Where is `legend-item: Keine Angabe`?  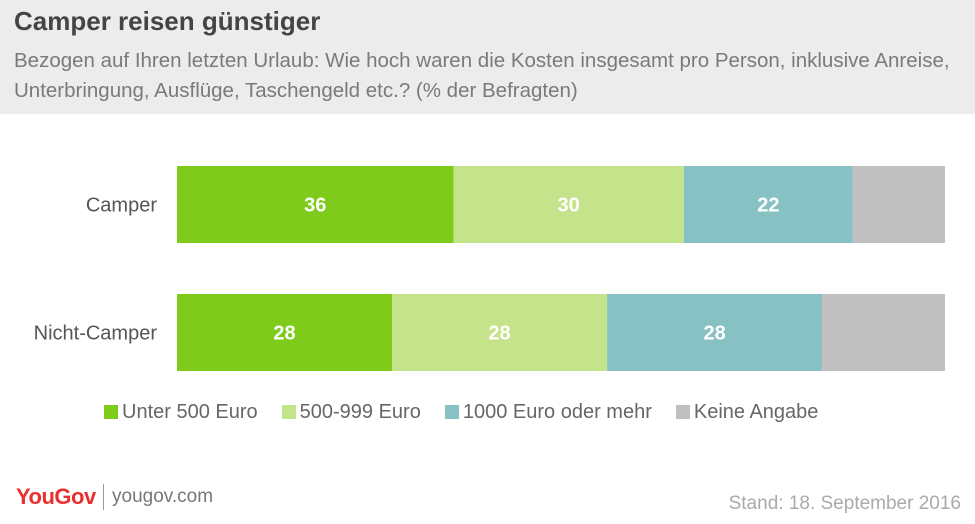
legend-item: Keine Angabe is located at coordinates (747, 412).